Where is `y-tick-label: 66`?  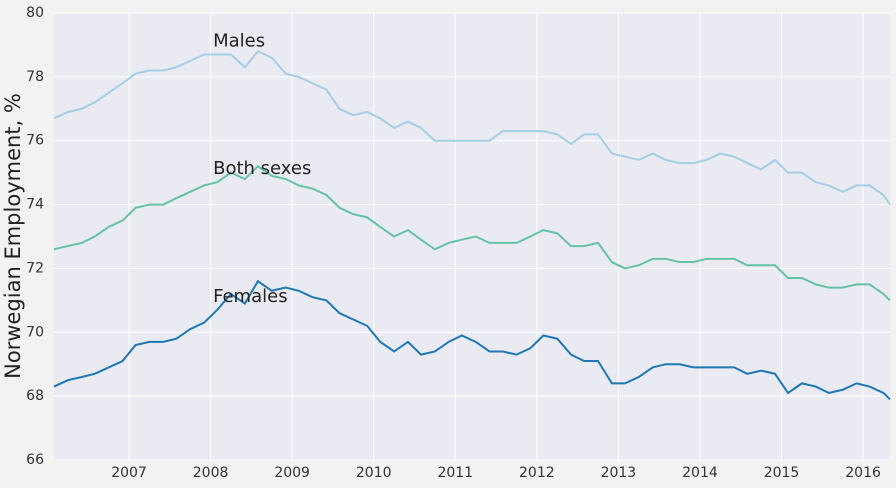 y-tick-label: 66 is located at coordinates (35, 460).